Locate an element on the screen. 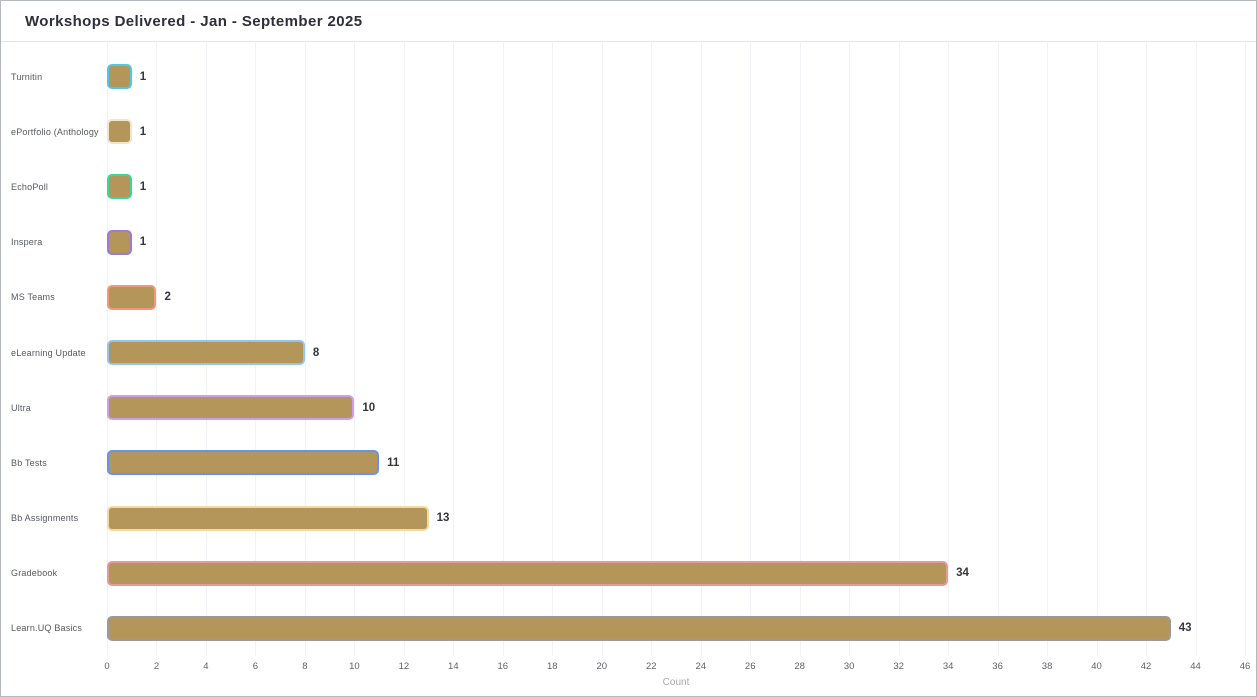 The height and width of the screenshot is (697, 1257). bar-row: Bb Tests 11 is located at coordinates (623, 462).